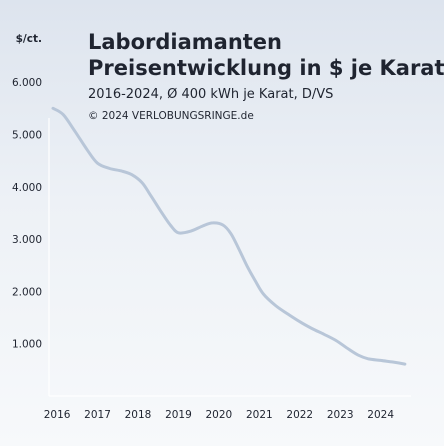 This screenshot has height=446, width=444. Describe the element at coordinates (380, 415) in the screenshot. I see `x-tick-label: 2024` at that location.